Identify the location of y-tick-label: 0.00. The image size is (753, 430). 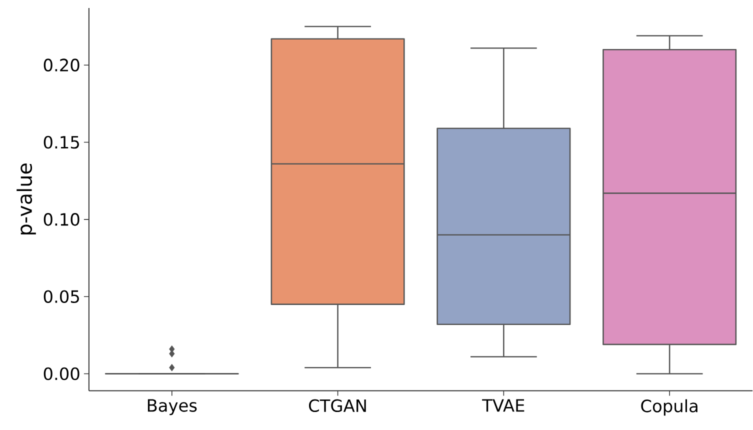
(62, 374).